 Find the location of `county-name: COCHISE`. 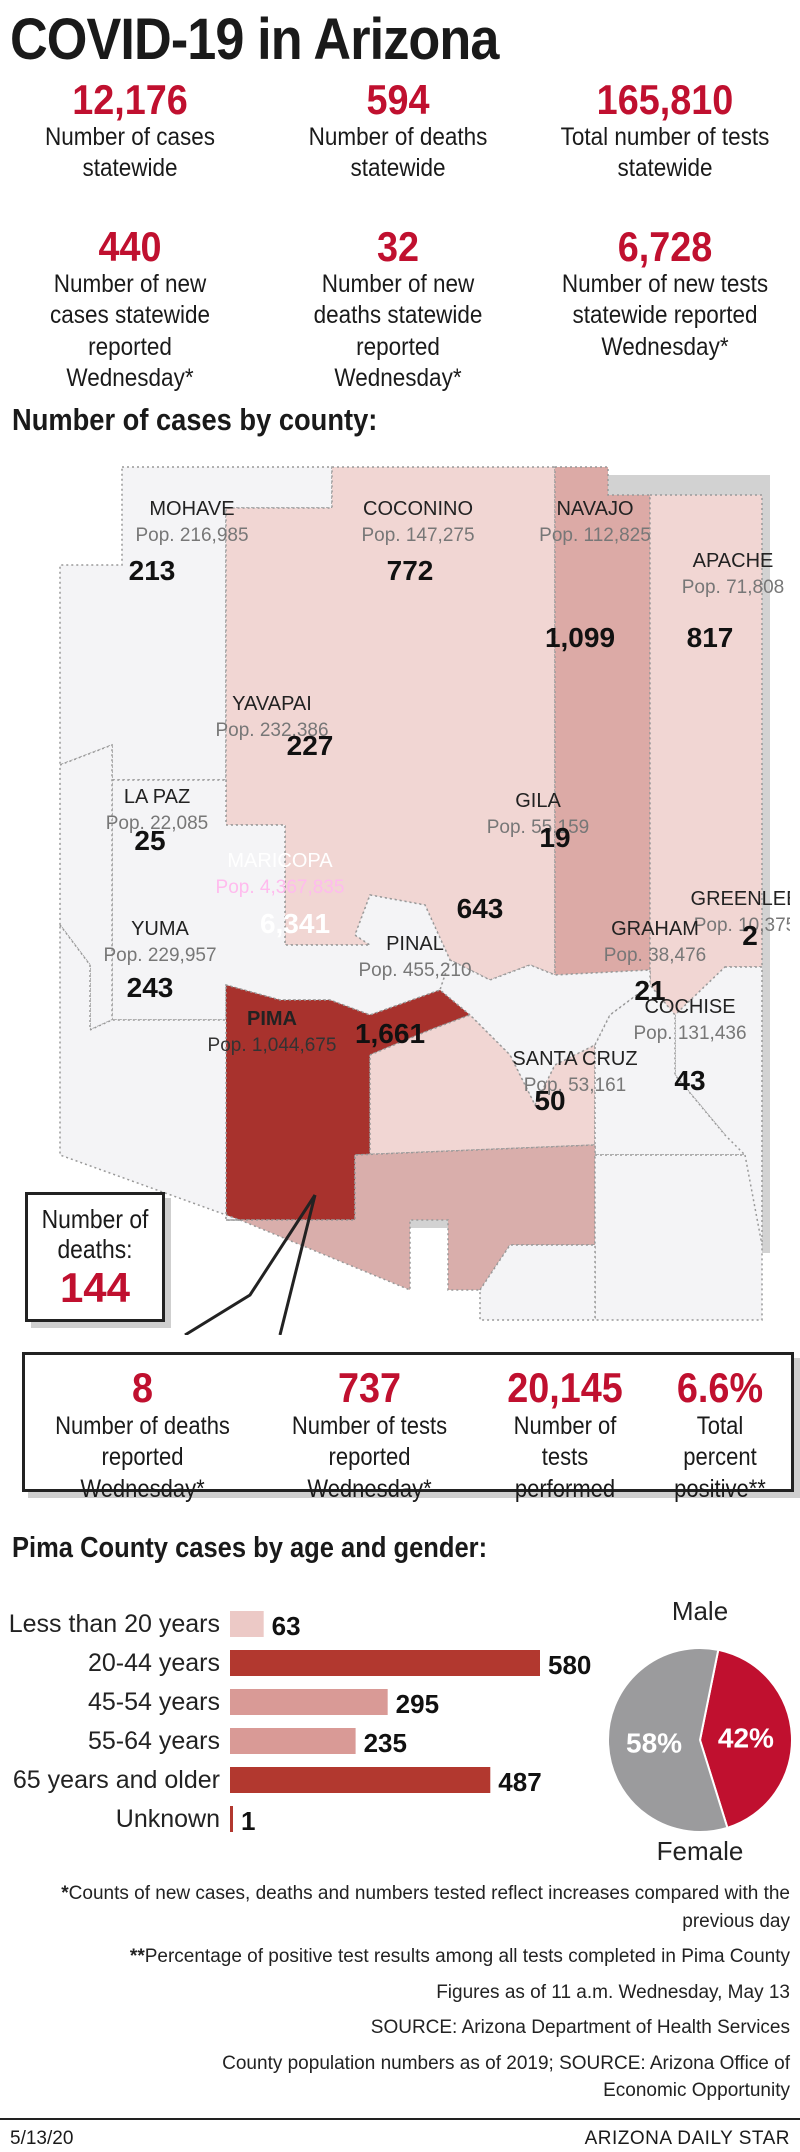

county-name: COCHISE is located at coordinates (689, 1007).